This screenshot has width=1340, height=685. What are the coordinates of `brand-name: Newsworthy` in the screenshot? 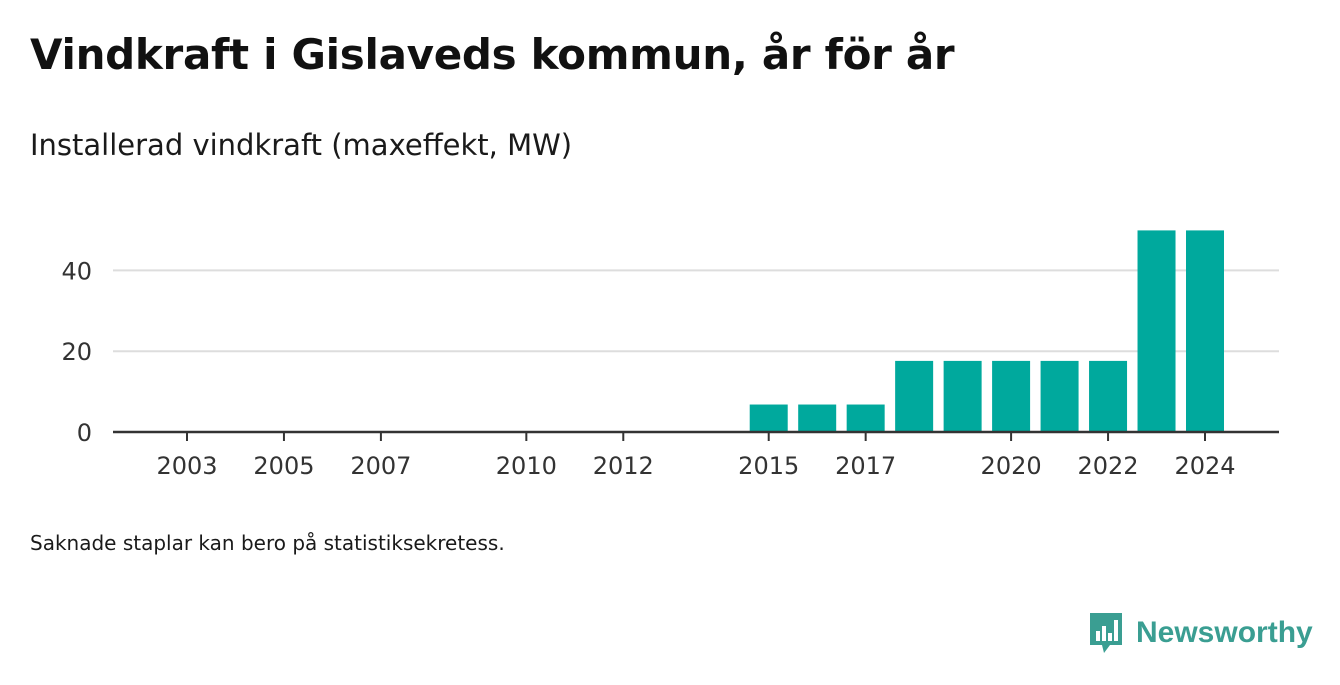 It's located at (1224, 632).